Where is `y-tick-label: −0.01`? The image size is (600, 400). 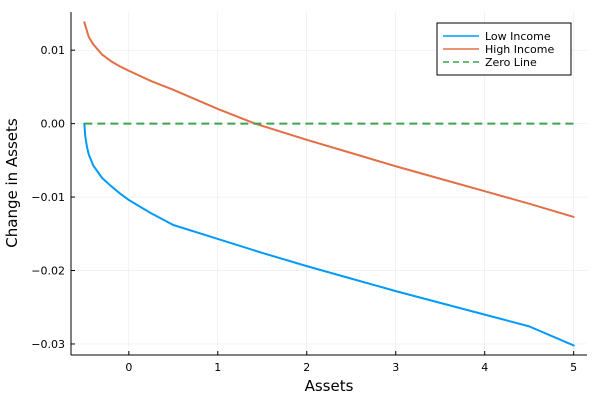 y-tick-label: −0.01 is located at coordinates (48, 197).